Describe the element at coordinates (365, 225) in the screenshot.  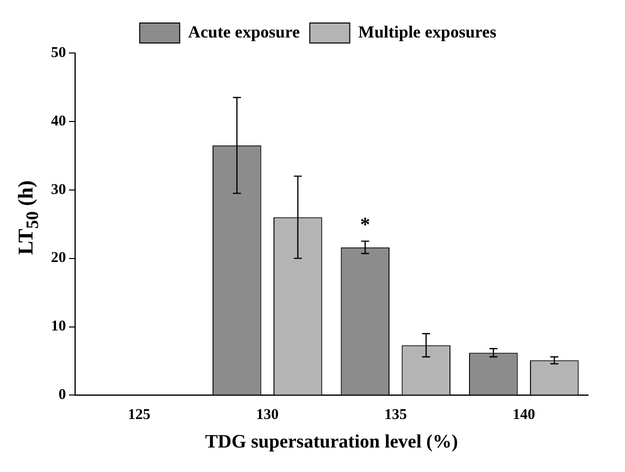
I see `annotation: *` at that location.